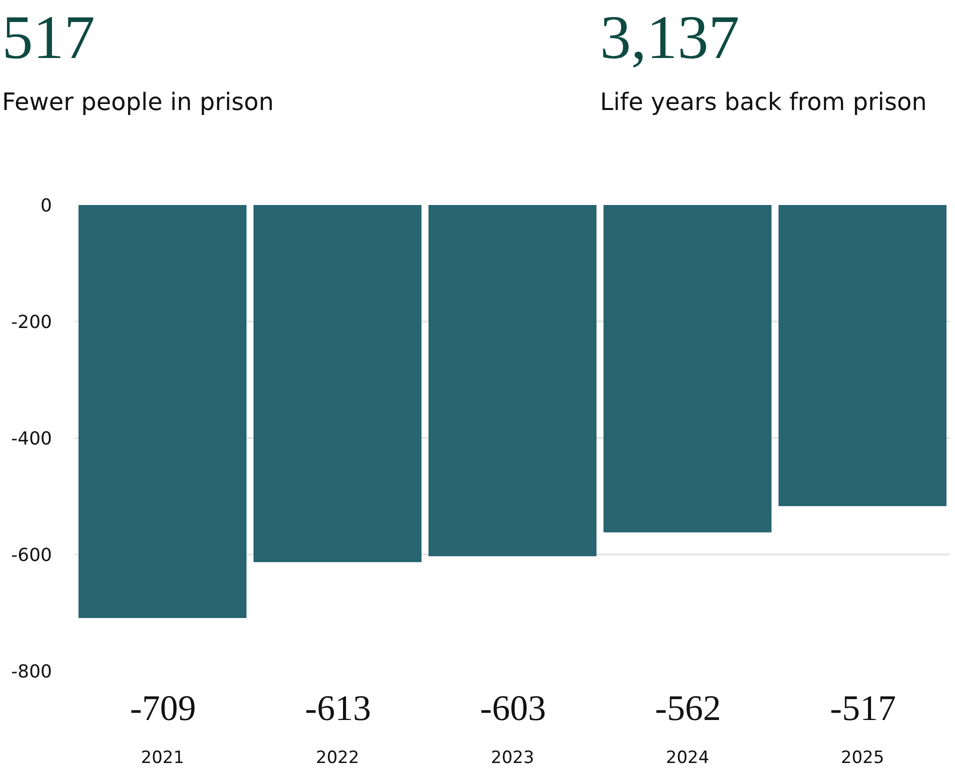  What do you see at coordinates (162, 758) in the screenshot?
I see `x-tick-label: 2021` at bounding box center [162, 758].